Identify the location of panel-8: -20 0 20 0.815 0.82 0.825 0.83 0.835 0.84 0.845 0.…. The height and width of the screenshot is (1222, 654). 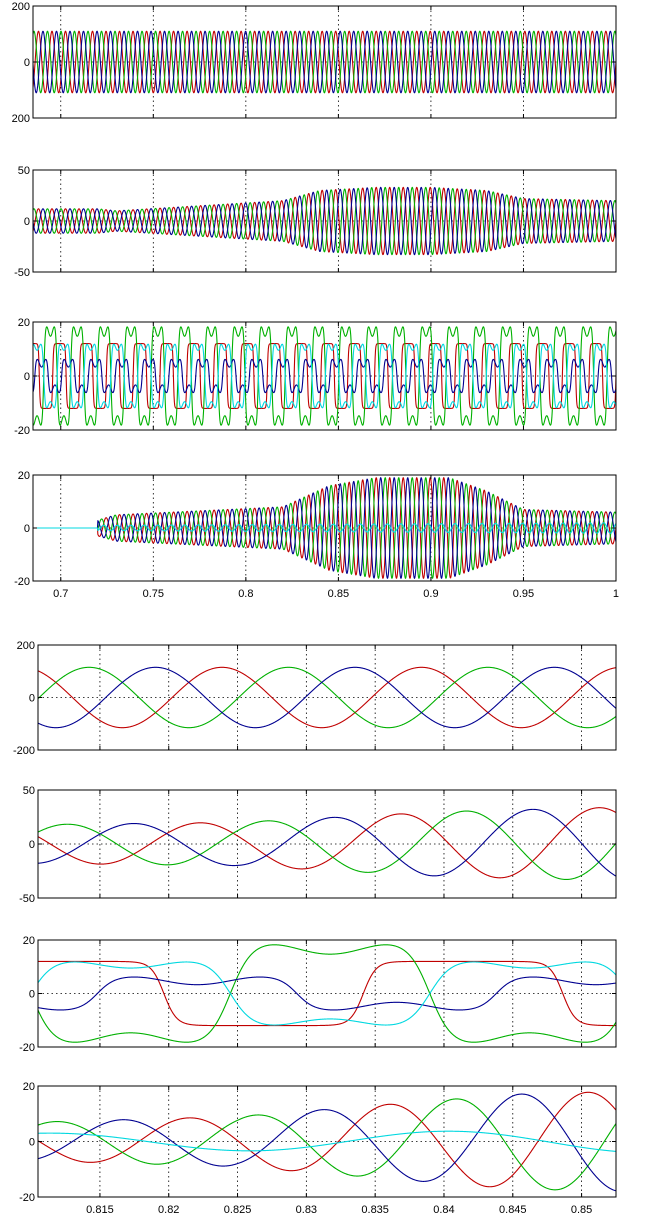
(318, 1148).